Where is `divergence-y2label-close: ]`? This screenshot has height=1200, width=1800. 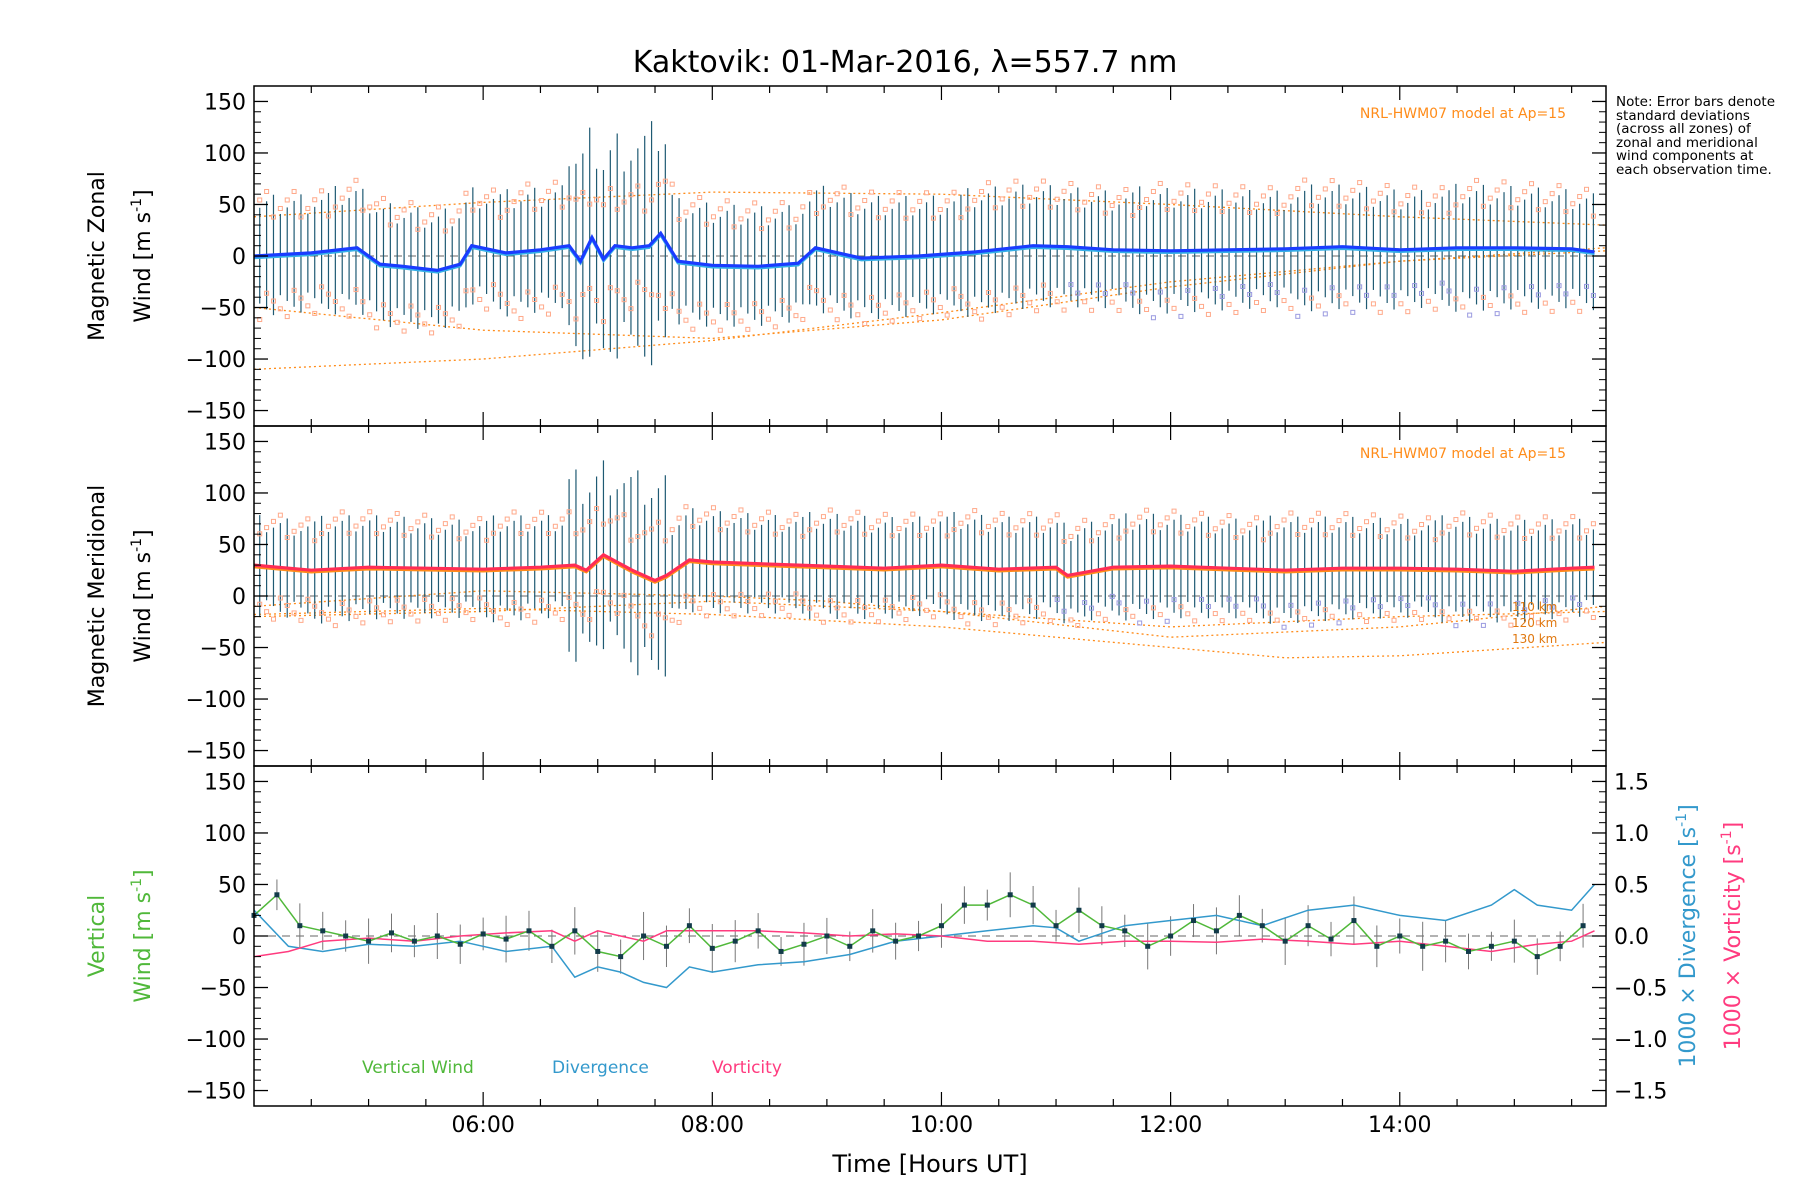 divergence-y2label-close: ] is located at coordinates (1688, 808).